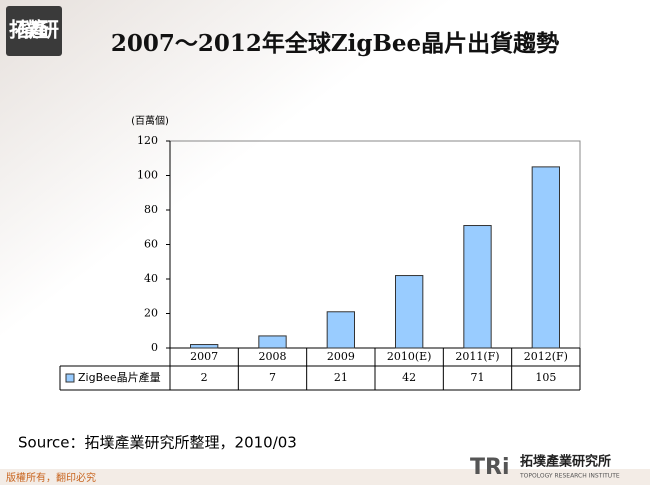  Describe the element at coordinates (273, 356) in the screenshot. I see `x-tick-label: 2008` at that location.